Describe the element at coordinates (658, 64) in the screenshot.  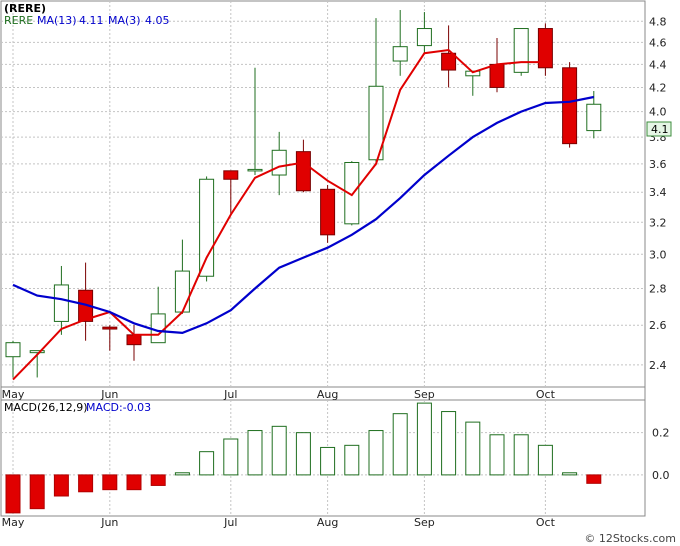
I see `price-tick-label: 4.4` at that location.